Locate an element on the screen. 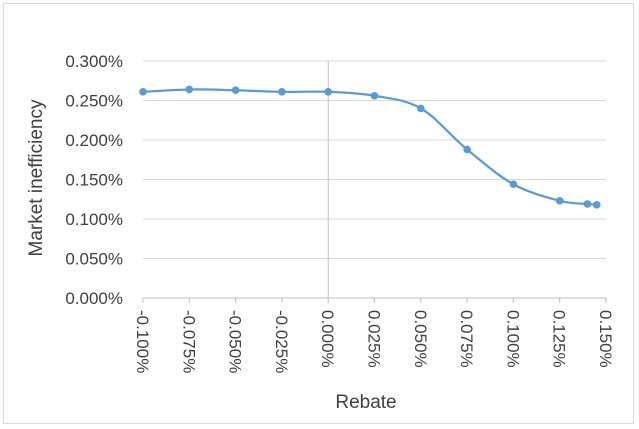  y-tick-label: 0.150% is located at coordinates (94, 180).